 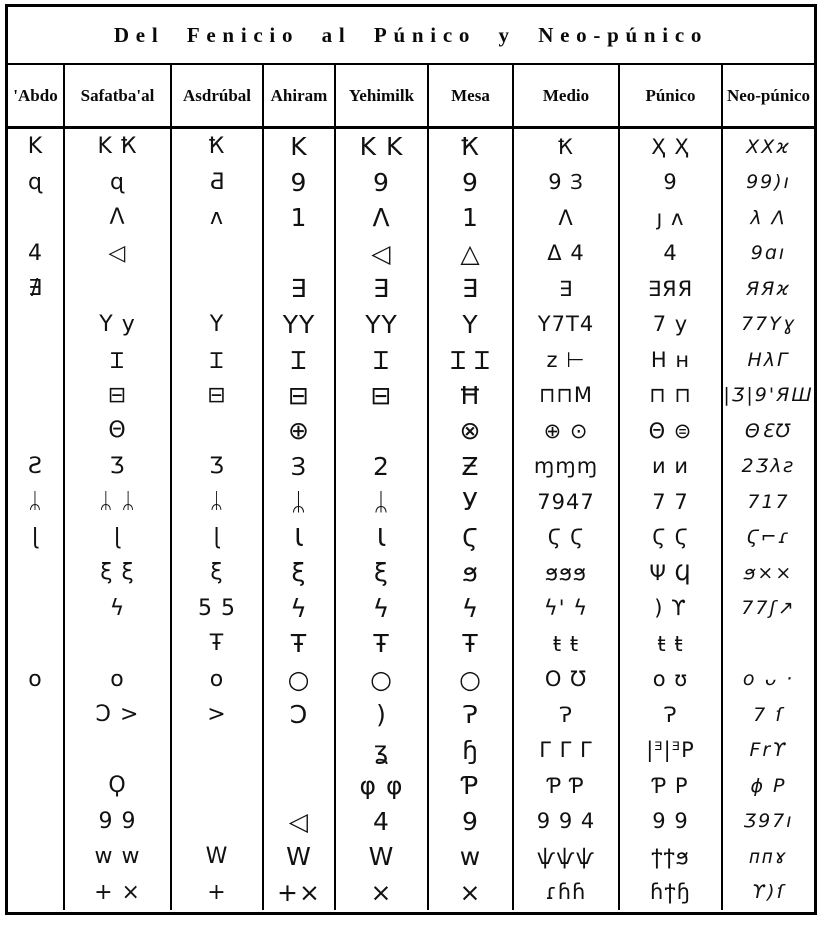 I want to click on glyph-cell: 9ɑı, so click(x=768, y=253).